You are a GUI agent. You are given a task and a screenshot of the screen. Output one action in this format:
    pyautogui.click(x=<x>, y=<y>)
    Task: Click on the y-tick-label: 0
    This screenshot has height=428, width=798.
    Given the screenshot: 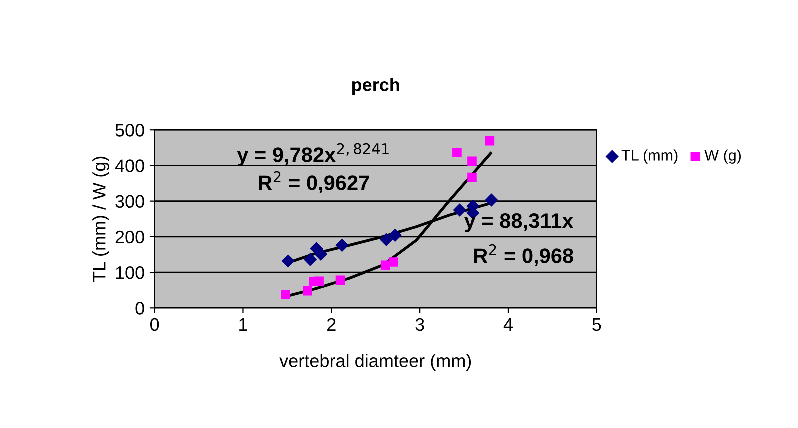 What is the action you would take?
    pyautogui.click(x=140, y=308)
    